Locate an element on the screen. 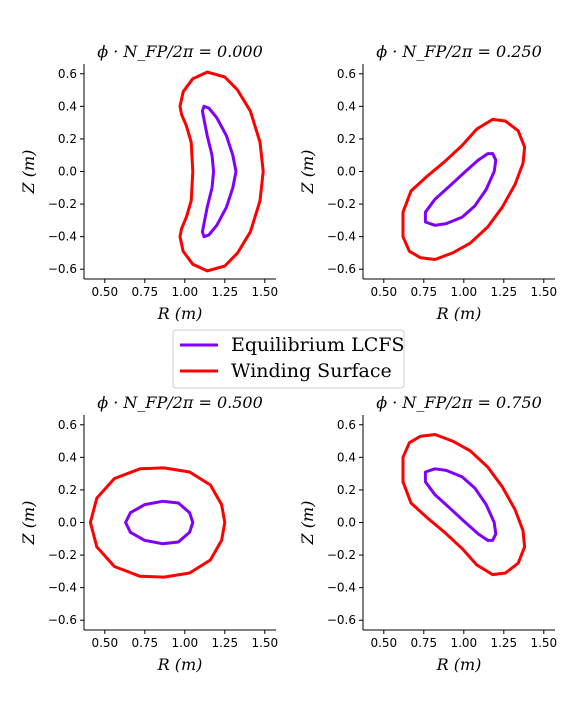  legend-frame is located at coordinates (288, 359).